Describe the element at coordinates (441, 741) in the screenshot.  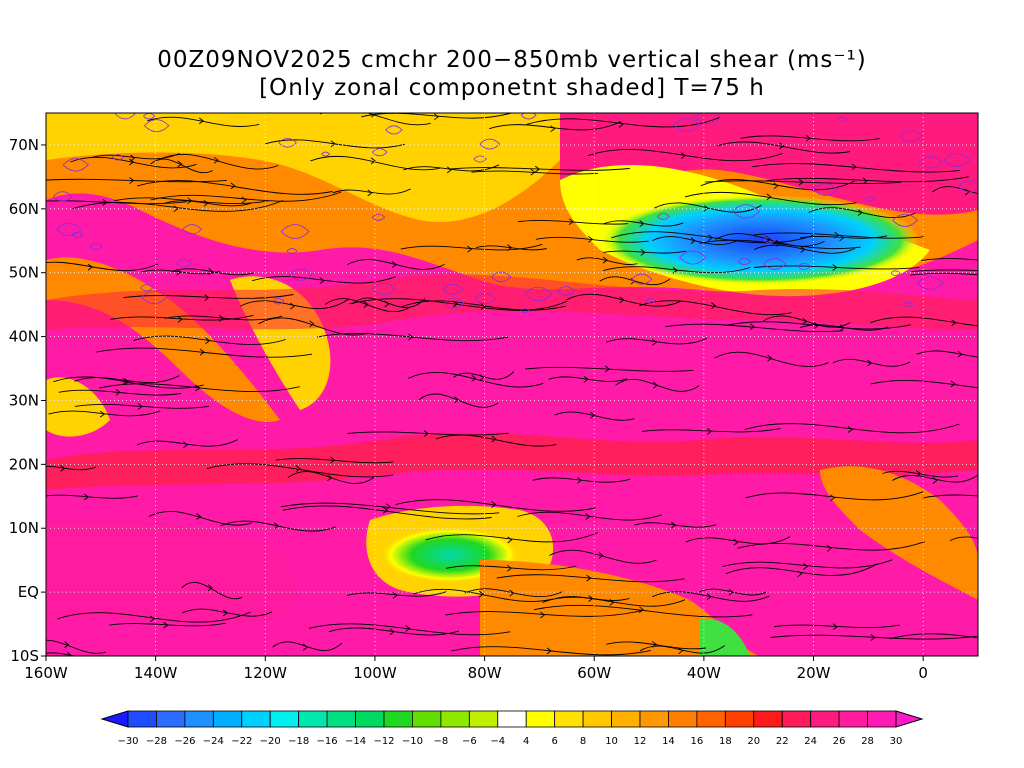
I see `colorbar-label: −8` at that location.